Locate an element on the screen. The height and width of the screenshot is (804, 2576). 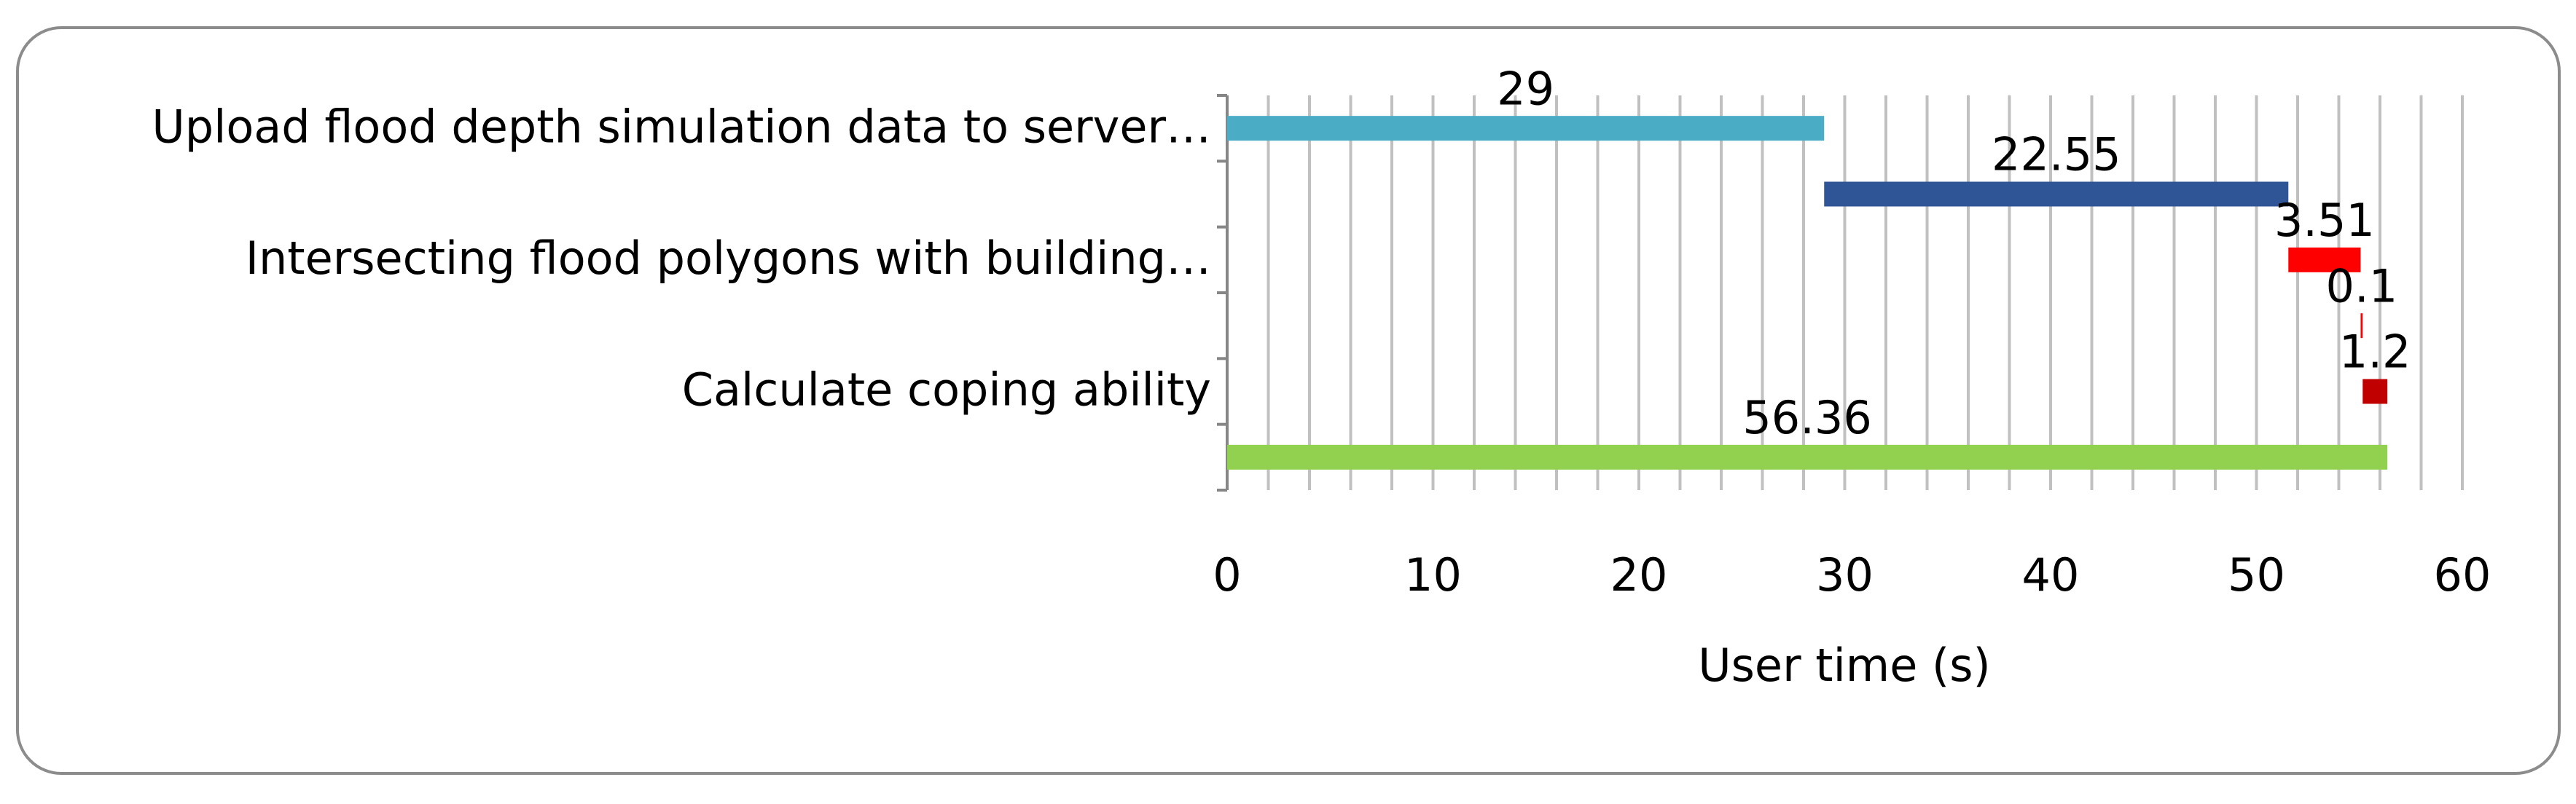
y-tick-label: Calculate coping ability is located at coordinates (946, 390).